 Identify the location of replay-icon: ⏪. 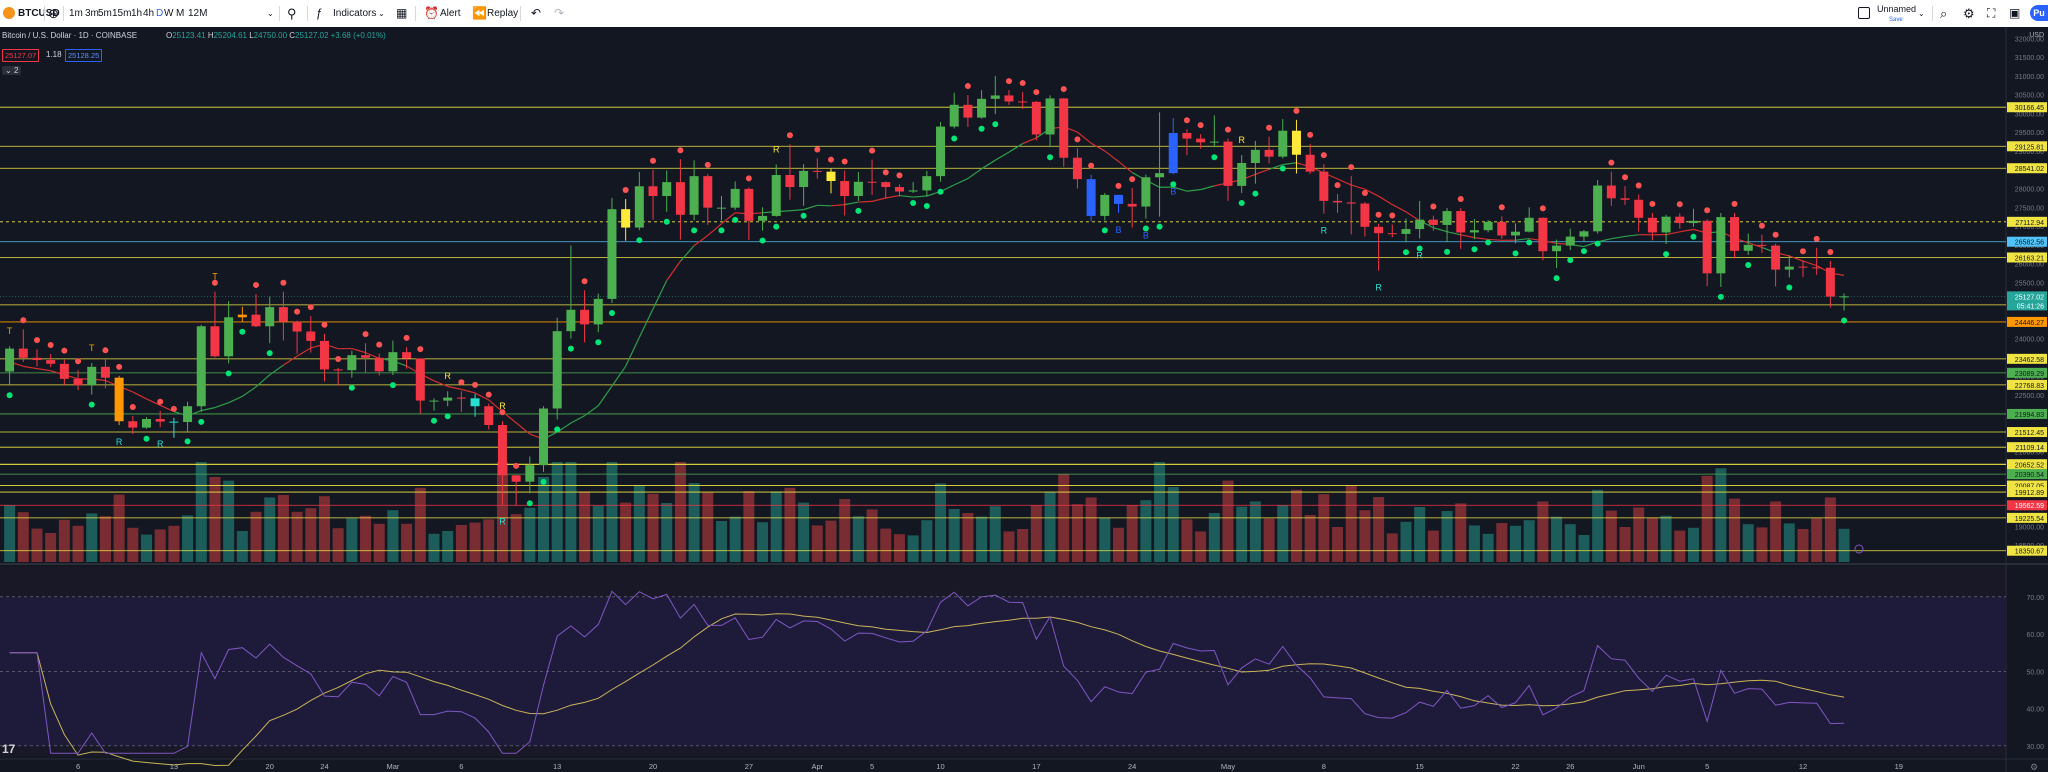
(479, 13).